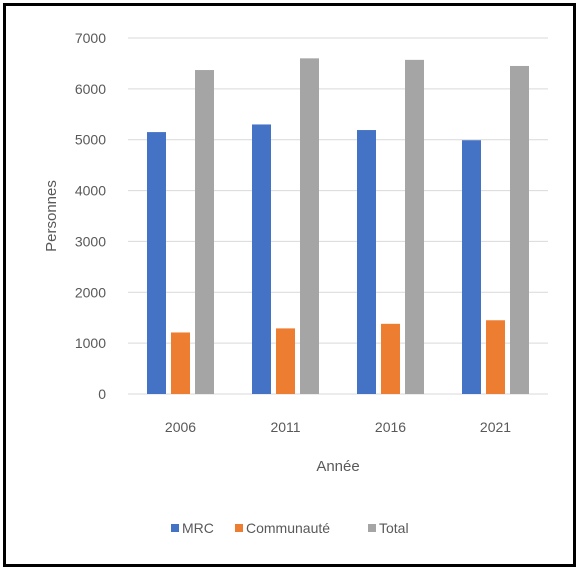  Describe the element at coordinates (90, 292) in the screenshot. I see `y-tick-label: 2000` at that location.